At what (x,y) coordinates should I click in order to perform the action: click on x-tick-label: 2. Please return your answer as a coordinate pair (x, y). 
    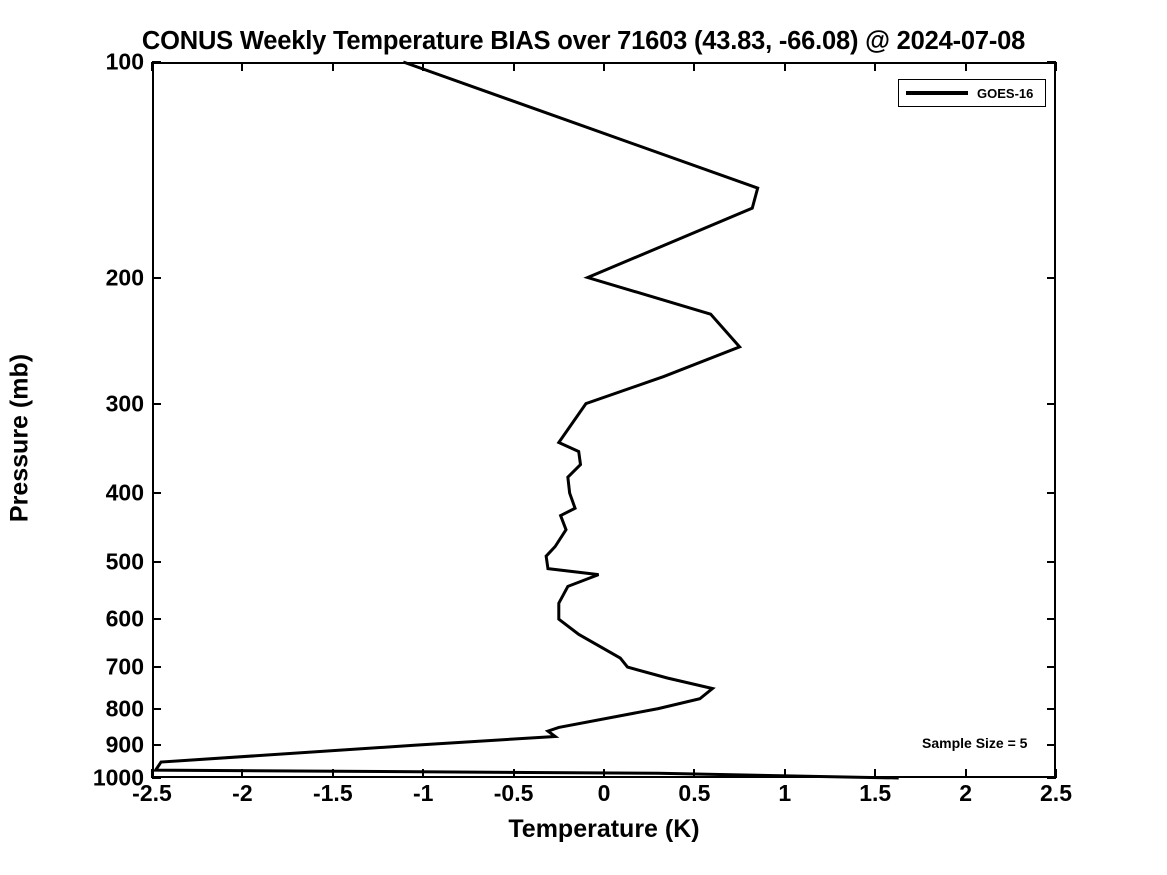
    Looking at the image, I should click on (965, 793).